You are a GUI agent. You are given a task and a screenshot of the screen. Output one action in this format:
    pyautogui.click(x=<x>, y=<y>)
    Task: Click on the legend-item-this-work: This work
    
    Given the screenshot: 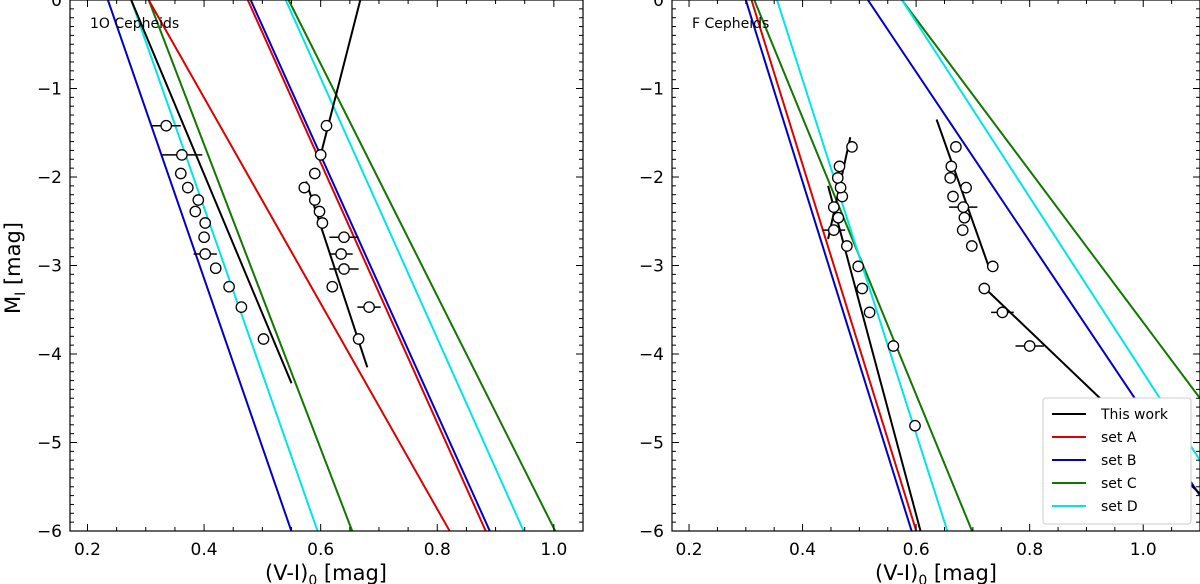 What is the action you would take?
    pyautogui.click(x=1110, y=415)
    